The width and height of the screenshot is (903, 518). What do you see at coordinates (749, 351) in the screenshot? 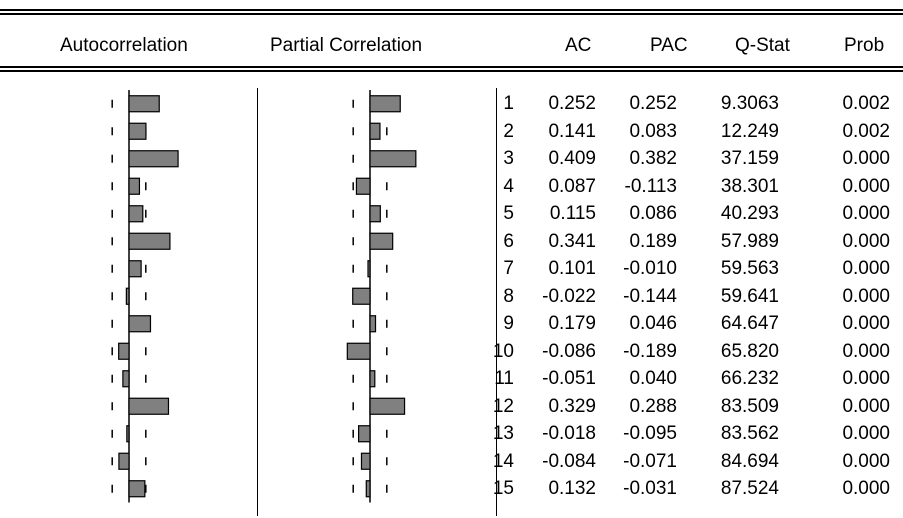
I see `qstat-cell: 65.820` at bounding box center [749, 351].